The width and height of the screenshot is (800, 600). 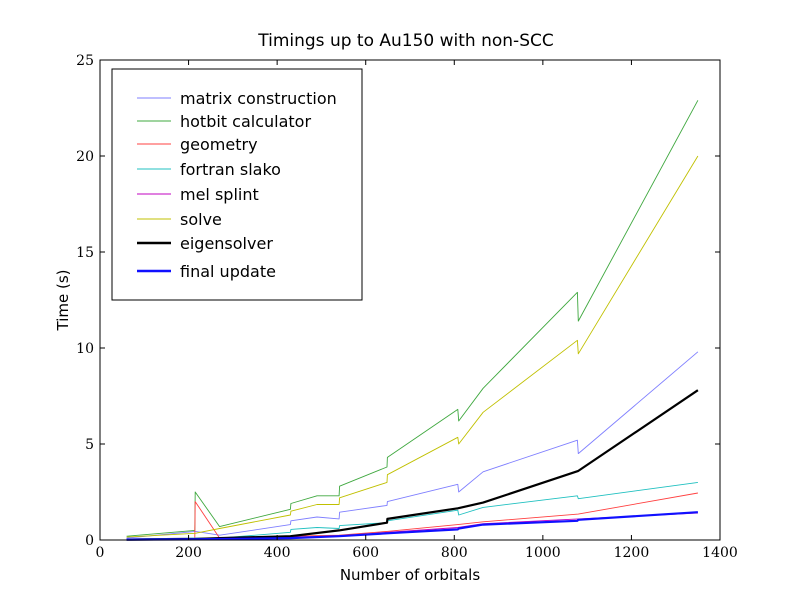 I want to click on x-tick-label: 400, so click(x=277, y=553).